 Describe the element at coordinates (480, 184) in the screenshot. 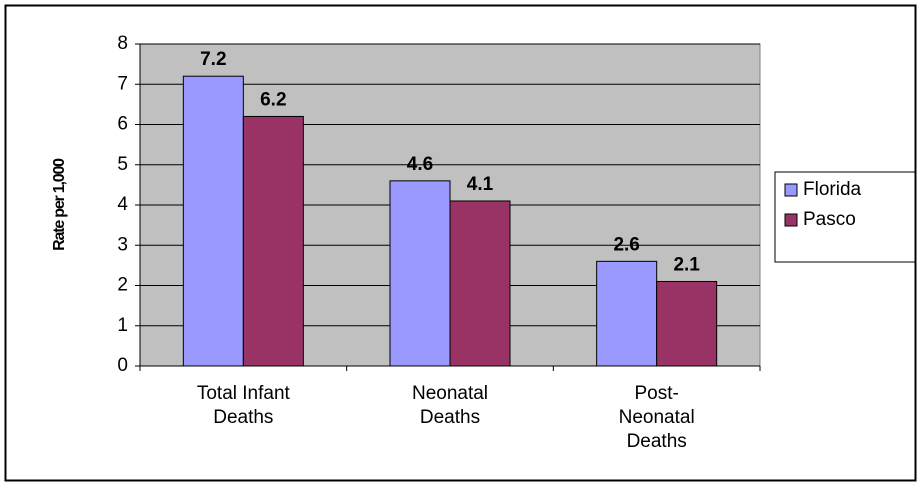

I see `value-label: 4.1` at that location.